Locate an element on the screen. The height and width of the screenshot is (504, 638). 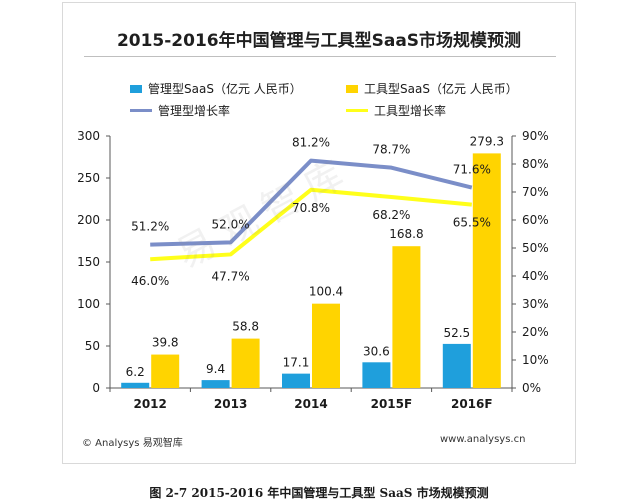
y-tick-label-right: 40% is located at coordinates (535, 276).